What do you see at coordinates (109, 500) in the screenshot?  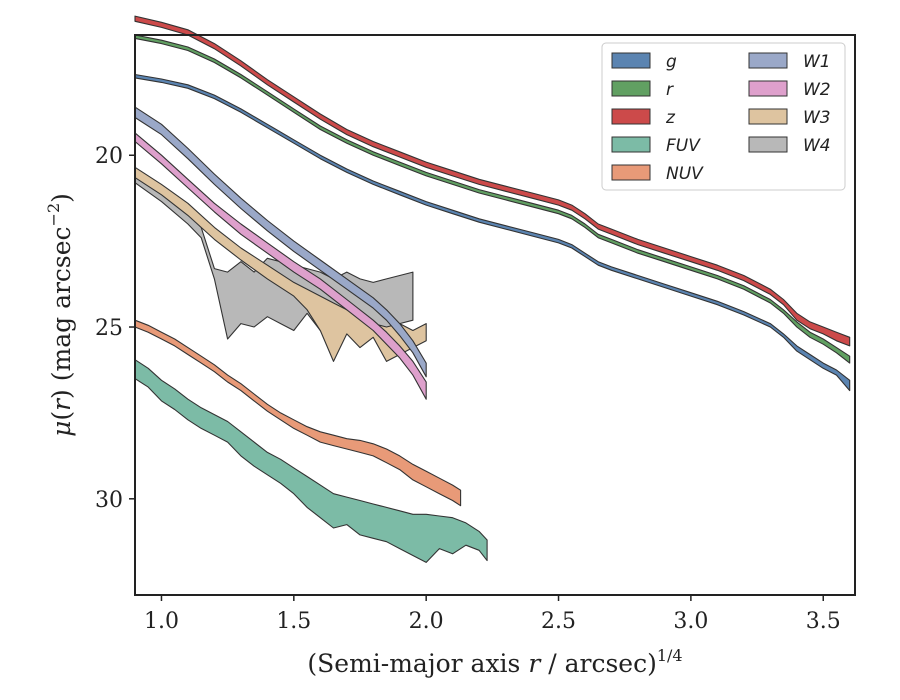 I see `y-tick-label: 30` at bounding box center [109, 500].